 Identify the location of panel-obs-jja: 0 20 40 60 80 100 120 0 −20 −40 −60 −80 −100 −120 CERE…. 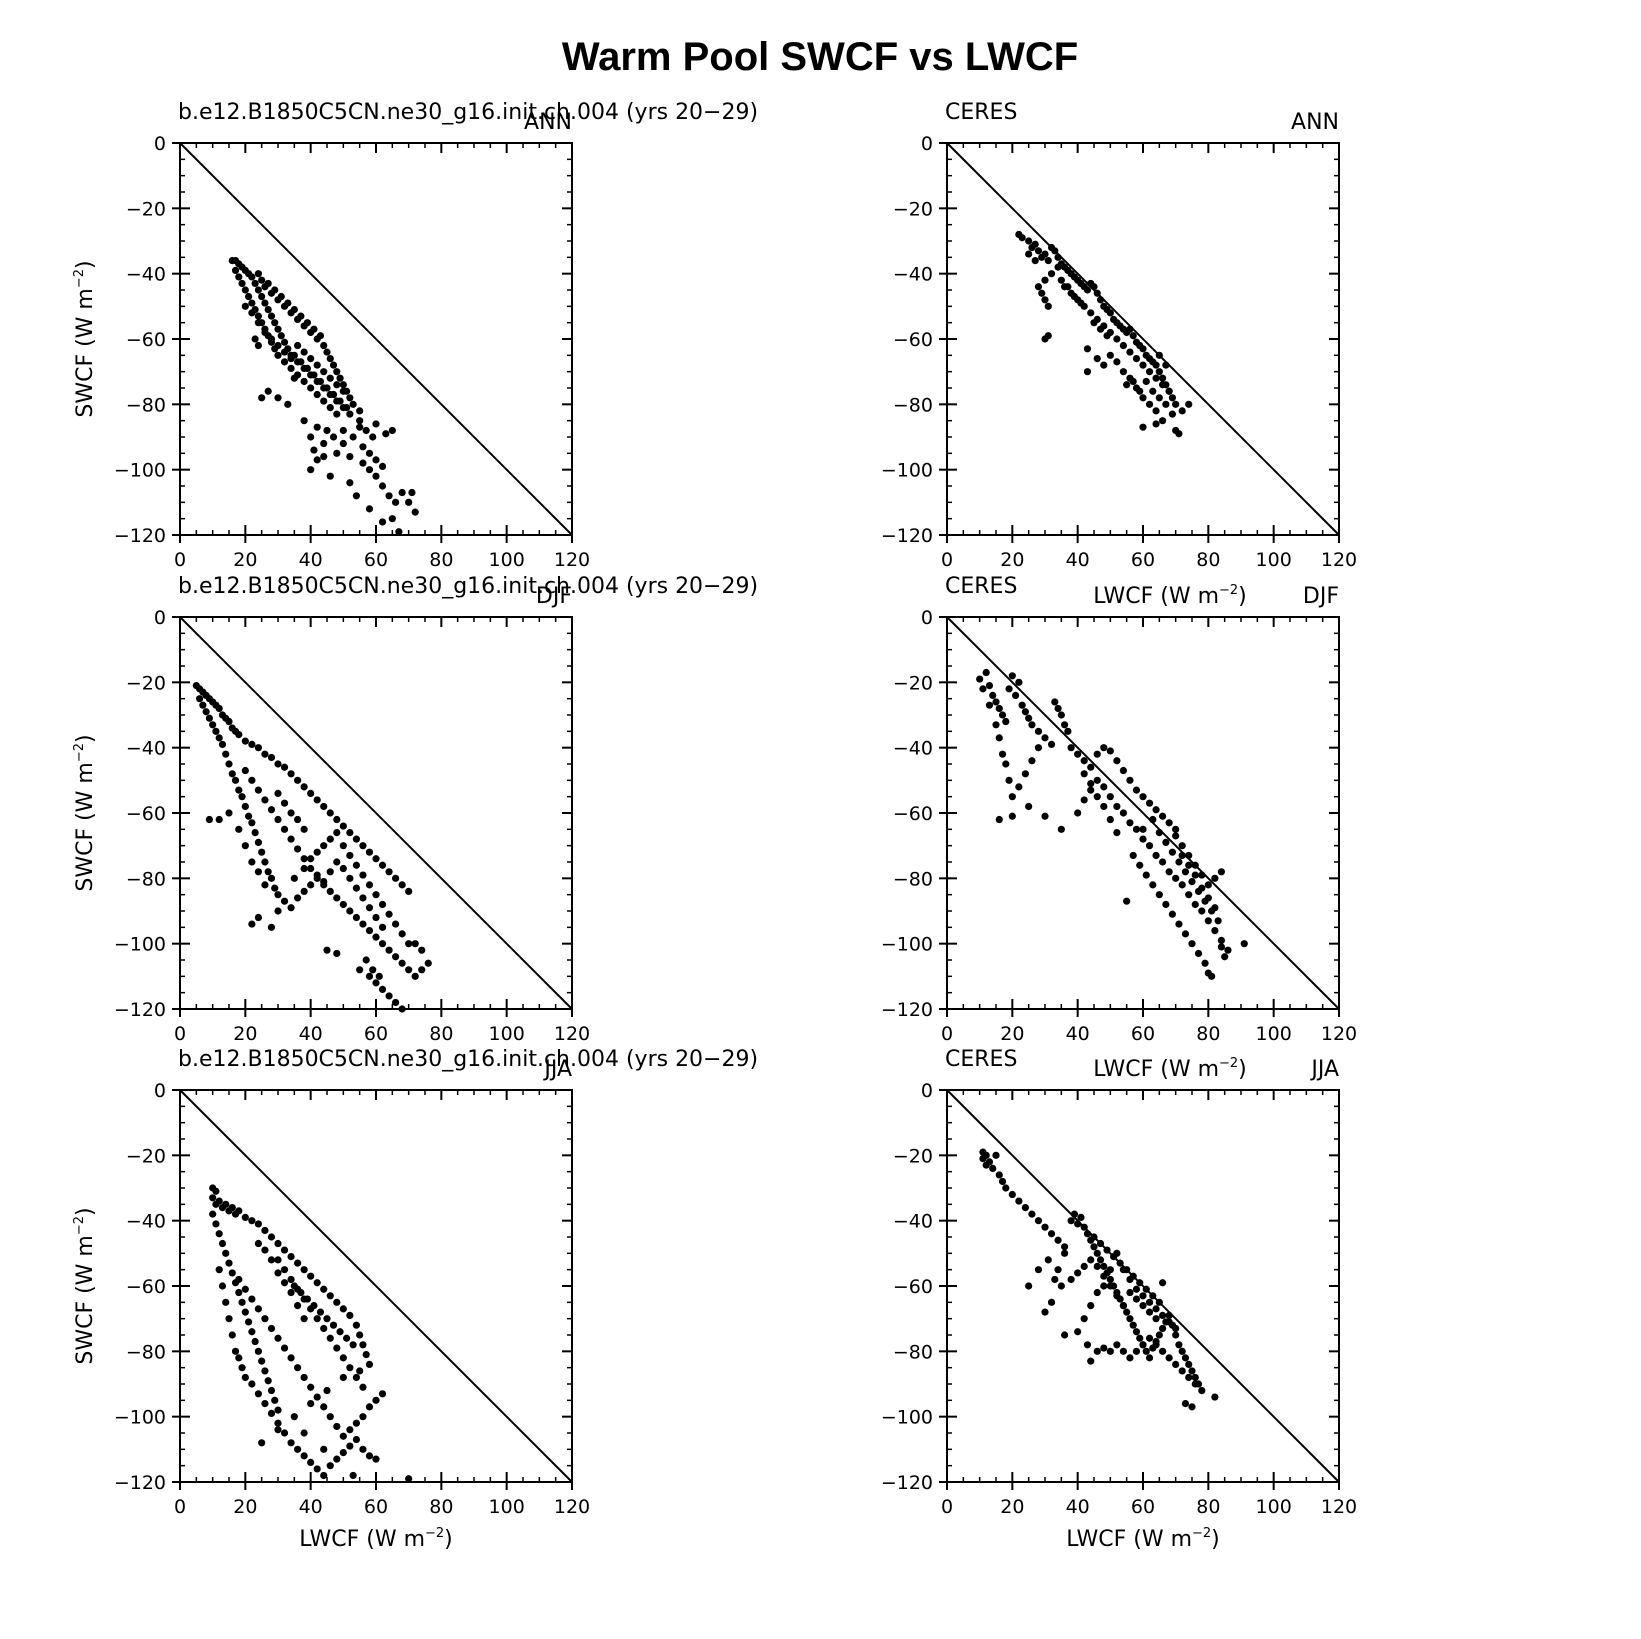
(1119, 1299).